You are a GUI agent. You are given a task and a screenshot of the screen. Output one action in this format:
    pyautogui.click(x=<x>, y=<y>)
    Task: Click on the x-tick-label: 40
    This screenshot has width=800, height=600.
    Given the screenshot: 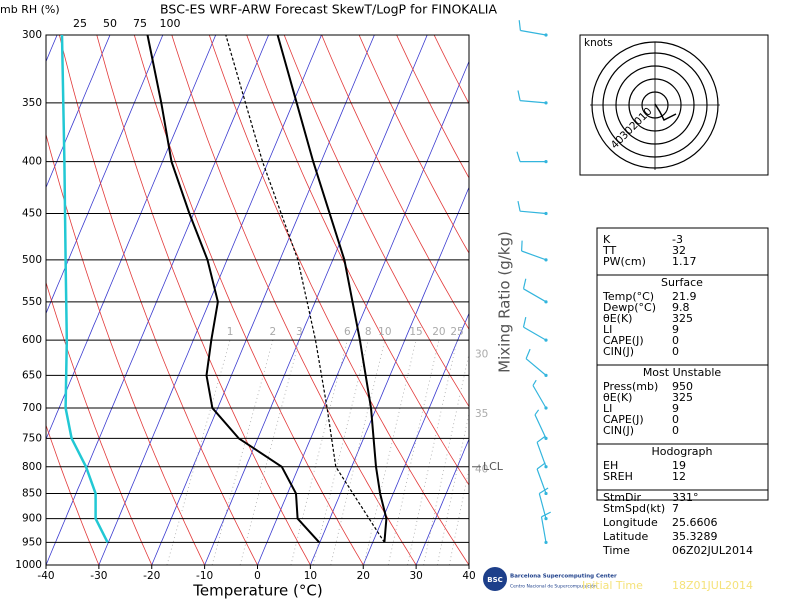 What is the action you would take?
    pyautogui.click(x=468, y=576)
    